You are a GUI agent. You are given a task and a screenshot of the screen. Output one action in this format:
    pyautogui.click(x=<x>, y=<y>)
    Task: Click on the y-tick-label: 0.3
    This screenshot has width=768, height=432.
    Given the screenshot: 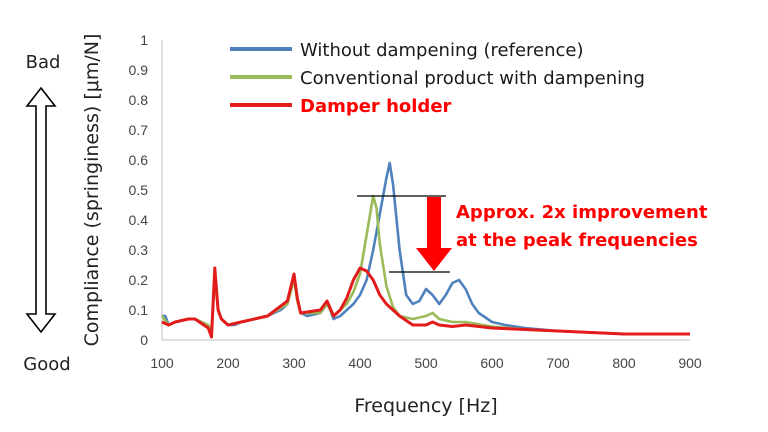 What is the action you would take?
    pyautogui.click(x=139, y=250)
    